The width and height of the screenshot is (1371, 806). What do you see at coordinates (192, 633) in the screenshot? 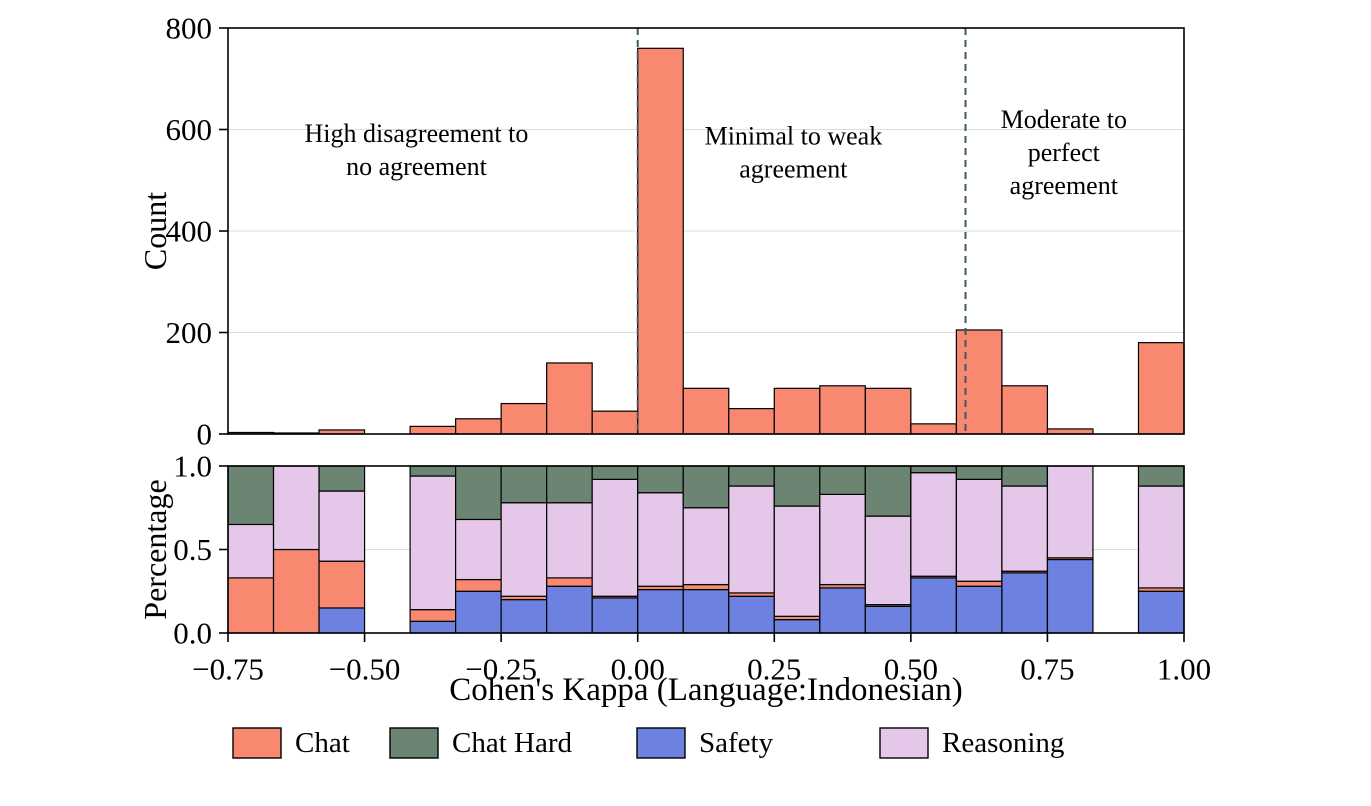
I see `y-tick-label: 0.0` at bounding box center [192, 633].